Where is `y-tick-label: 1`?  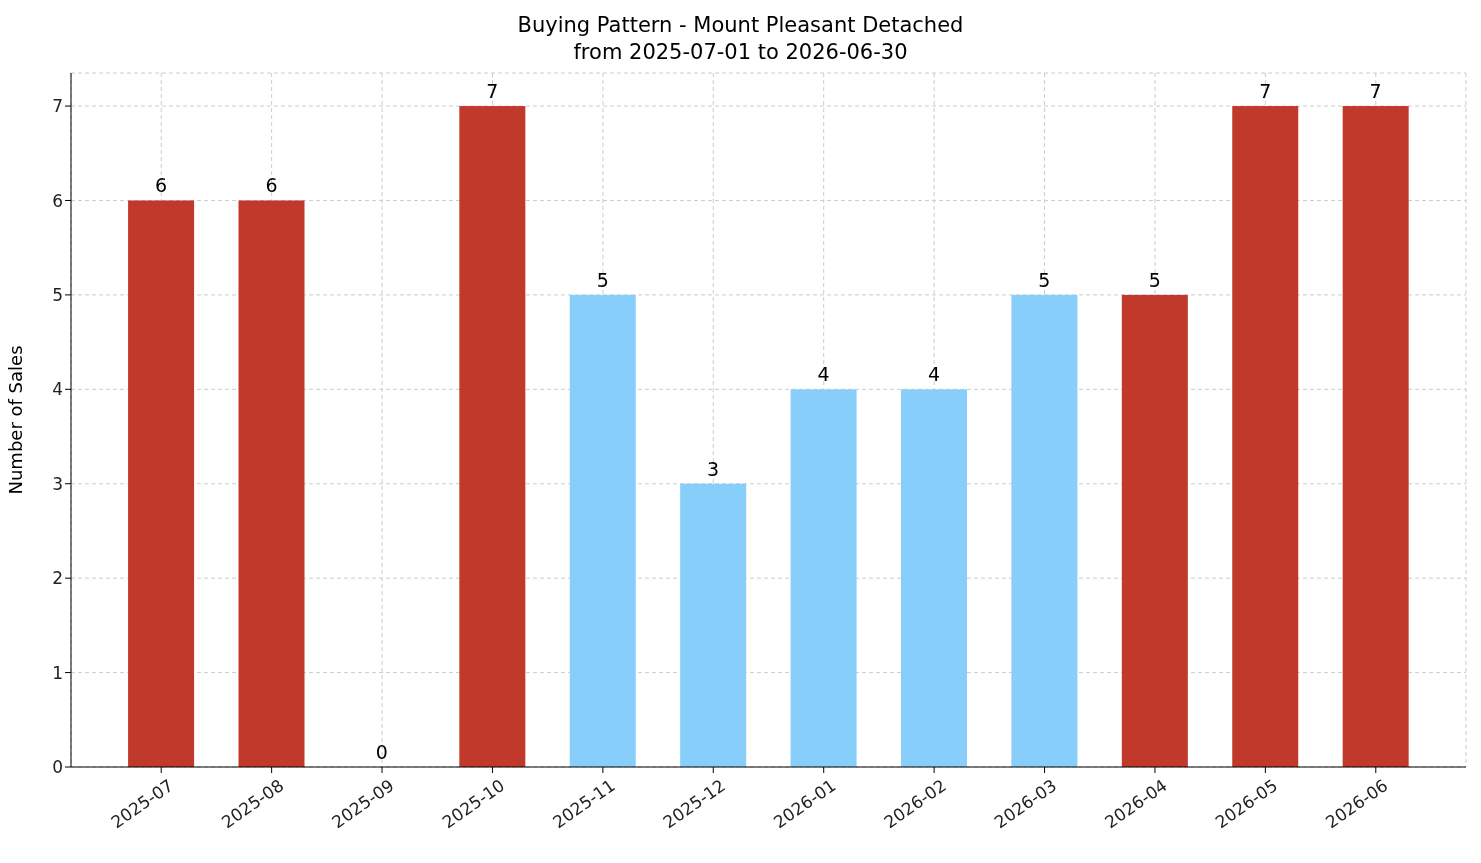 y-tick-label: 1 is located at coordinates (57, 672).